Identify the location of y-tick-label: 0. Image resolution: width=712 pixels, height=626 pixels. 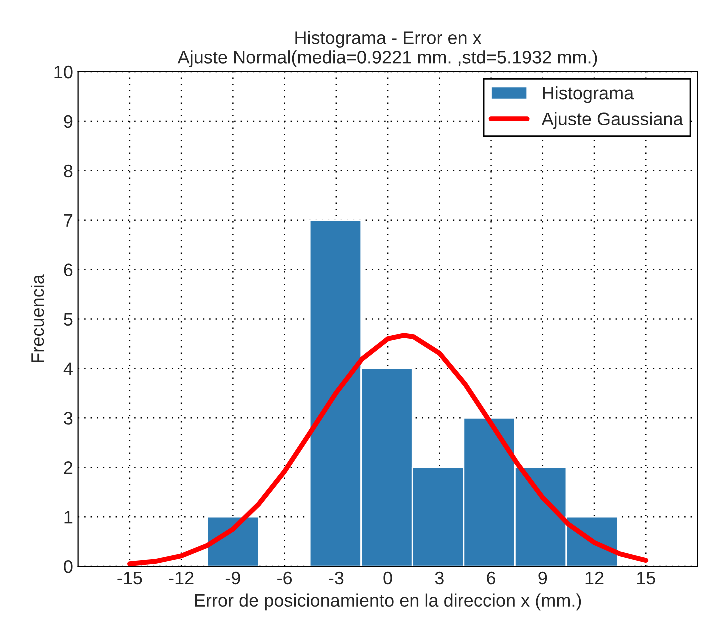
(68, 567).